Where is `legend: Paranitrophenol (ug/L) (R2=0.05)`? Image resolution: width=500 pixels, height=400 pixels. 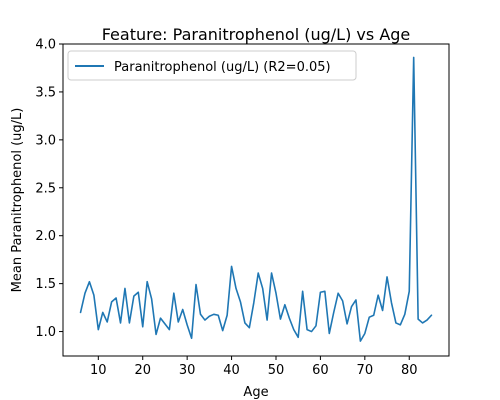 legend: Paranitrophenol (ug/L) (R2=0.05) is located at coordinates (212, 65).